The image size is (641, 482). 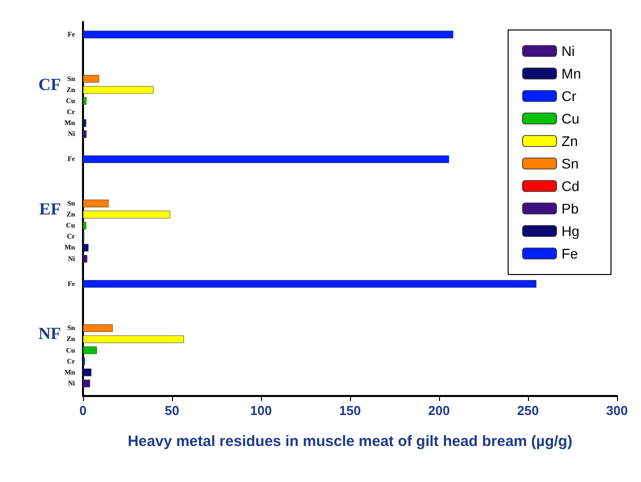 I want to click on x-tick-label: 300, so click(x=617, y=410).